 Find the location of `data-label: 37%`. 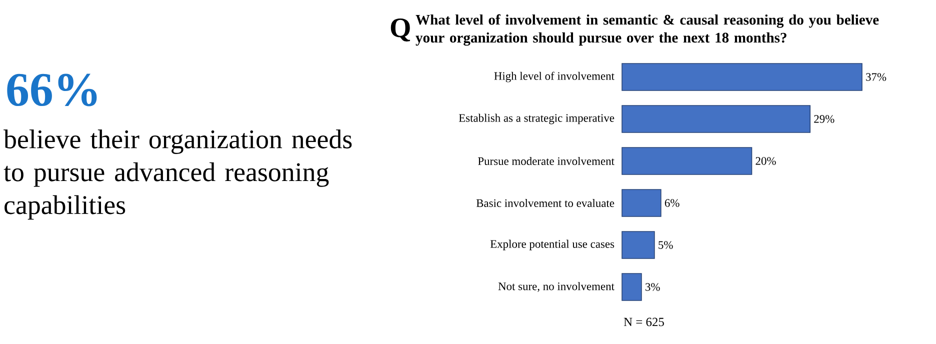

data-label: 37% is located at coordinates (876, 77).